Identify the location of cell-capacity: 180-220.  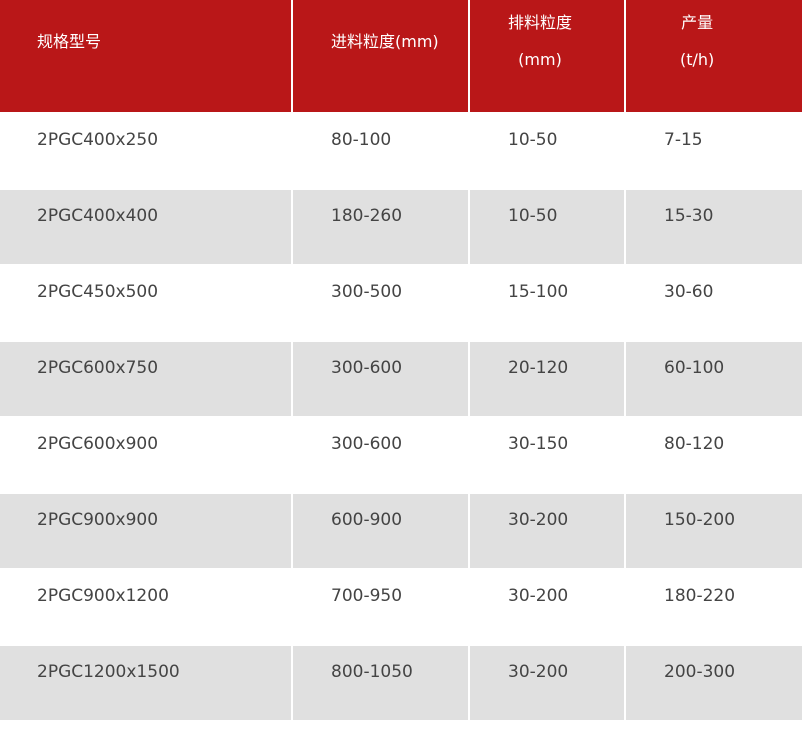
(714, 606).